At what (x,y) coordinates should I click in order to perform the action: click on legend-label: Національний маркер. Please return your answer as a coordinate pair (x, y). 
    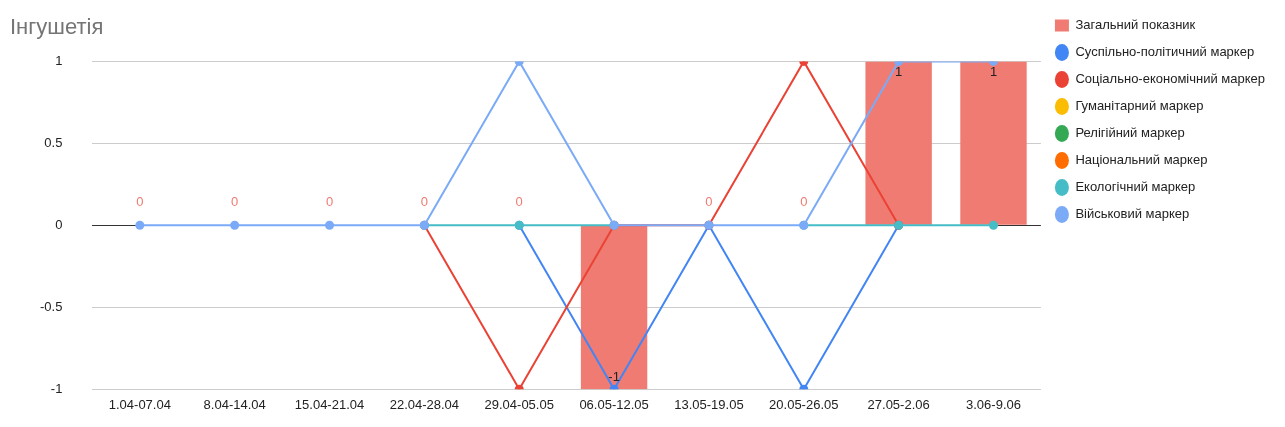
    Looking at the image, I should click on (1141, 160).